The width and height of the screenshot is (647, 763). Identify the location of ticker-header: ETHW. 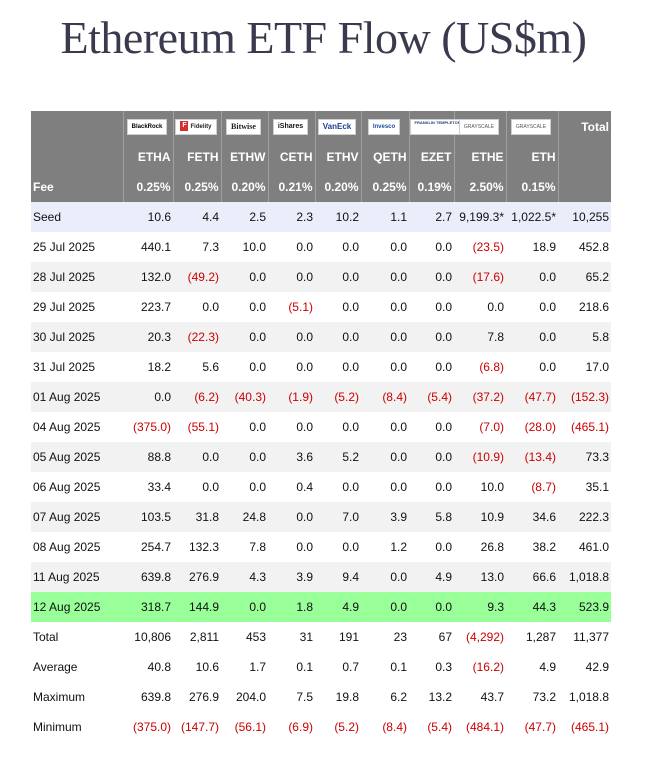
(245, 157).